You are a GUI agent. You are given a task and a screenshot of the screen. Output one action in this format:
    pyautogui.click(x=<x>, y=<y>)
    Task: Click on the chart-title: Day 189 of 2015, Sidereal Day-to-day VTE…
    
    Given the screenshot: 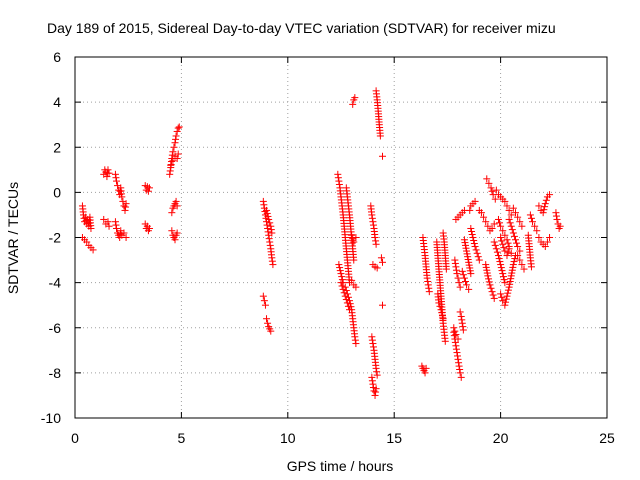 What is the action you would take?
    pyautogui.click(x=301, y=28)
    